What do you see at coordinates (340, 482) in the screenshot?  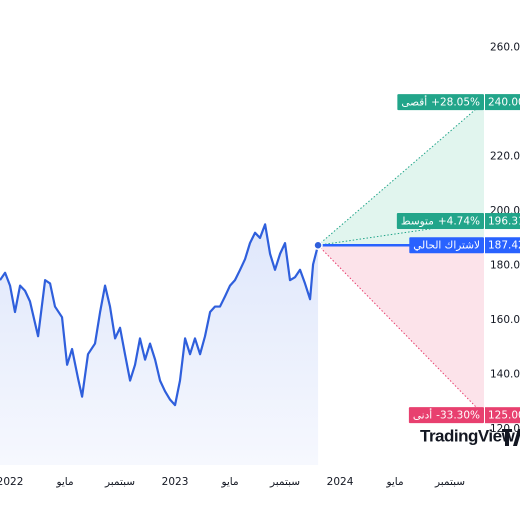 I see `x-tick-label: 2024` at bounding box center [340, 482].